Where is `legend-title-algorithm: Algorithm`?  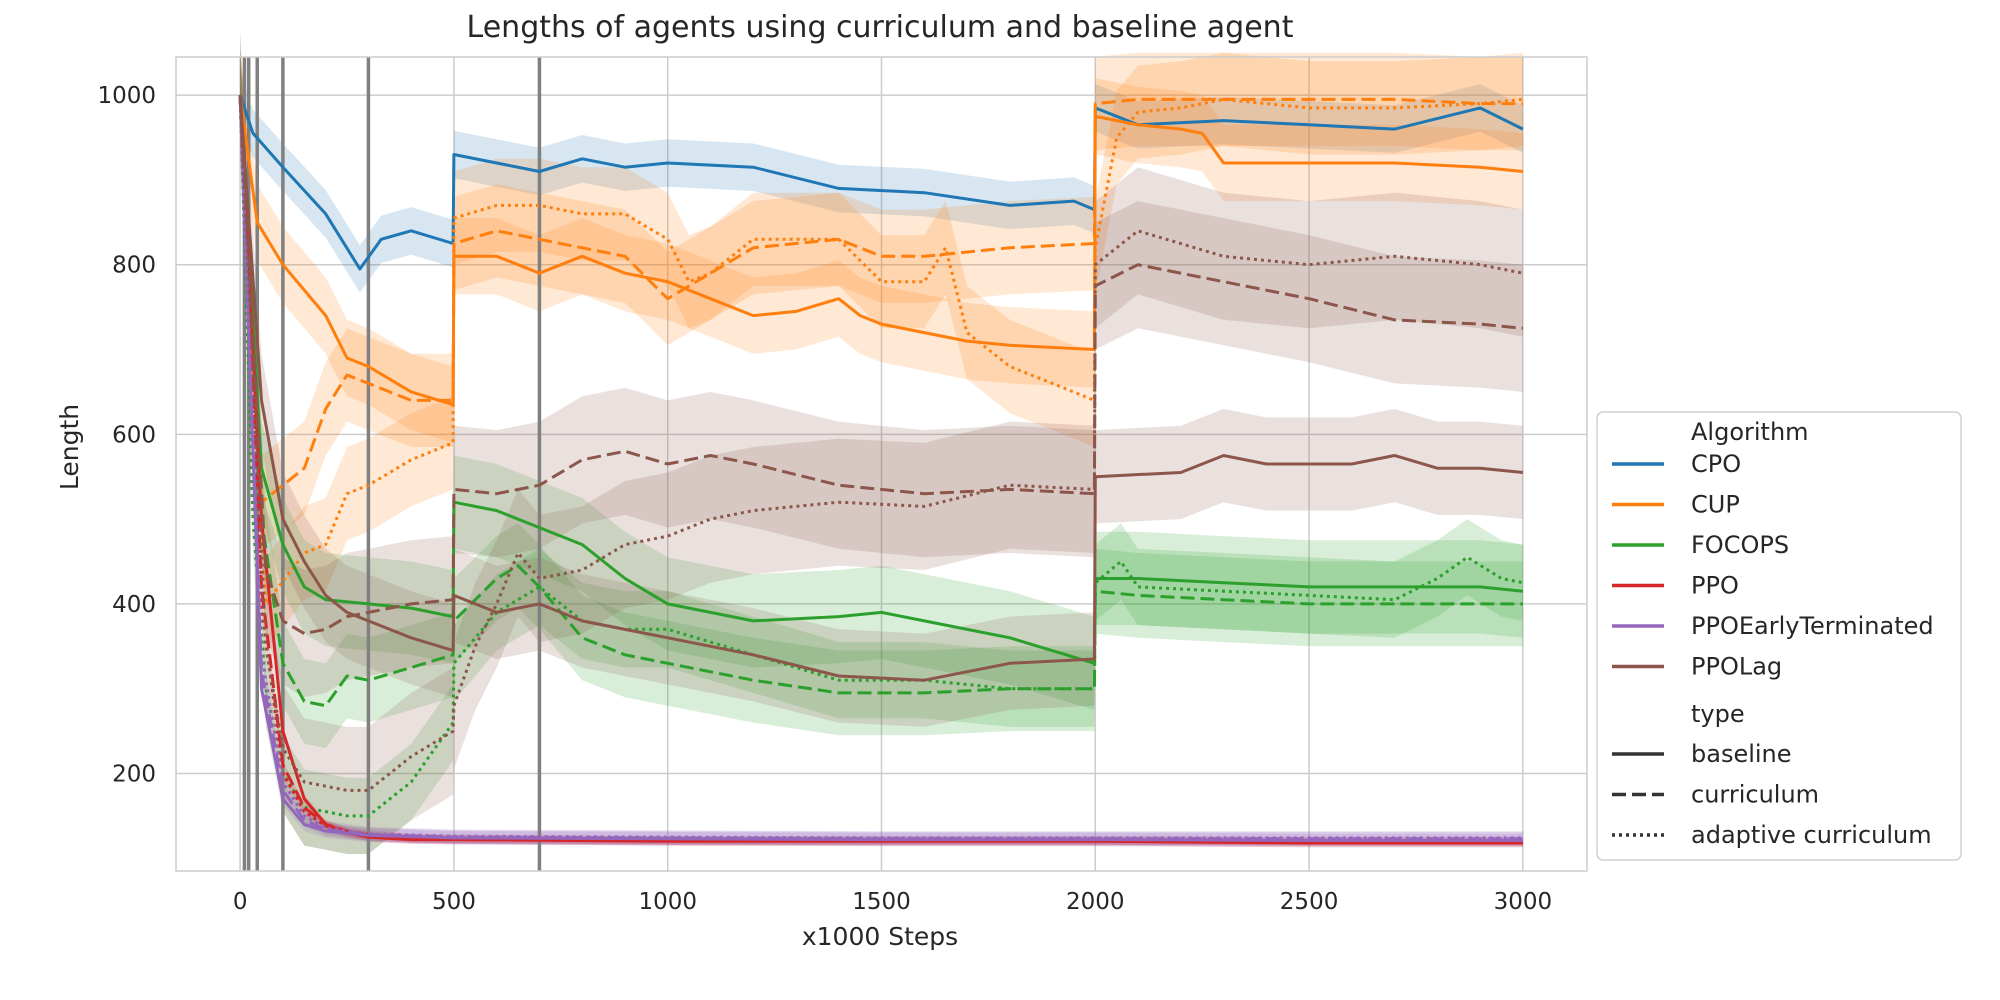 legend-title-algorithm: Algorithm is located at coordinates (1750, 432).